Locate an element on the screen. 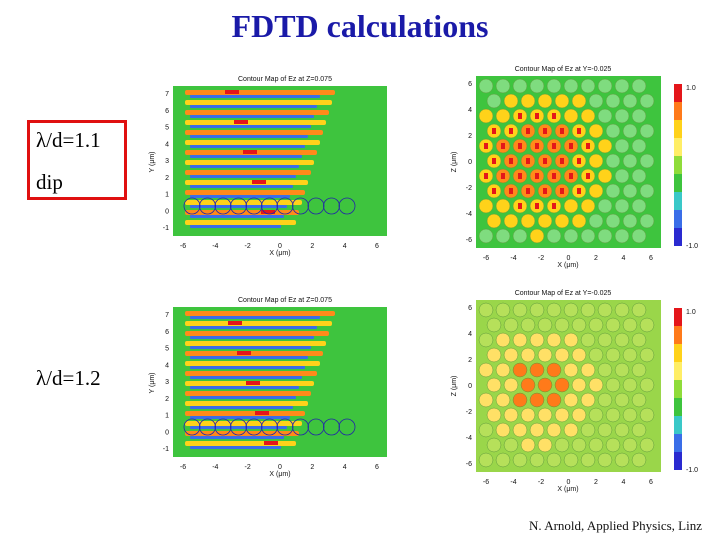  y-tick-label: 4 is located at coordinates (167, 144).